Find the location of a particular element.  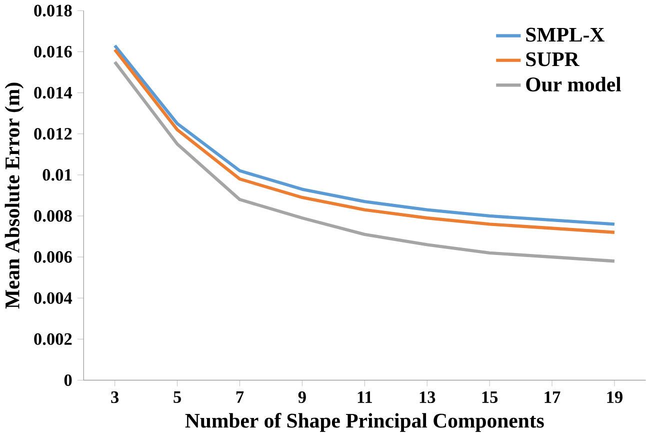

x-tick-label: 9 is located at coordinates (302, 398).